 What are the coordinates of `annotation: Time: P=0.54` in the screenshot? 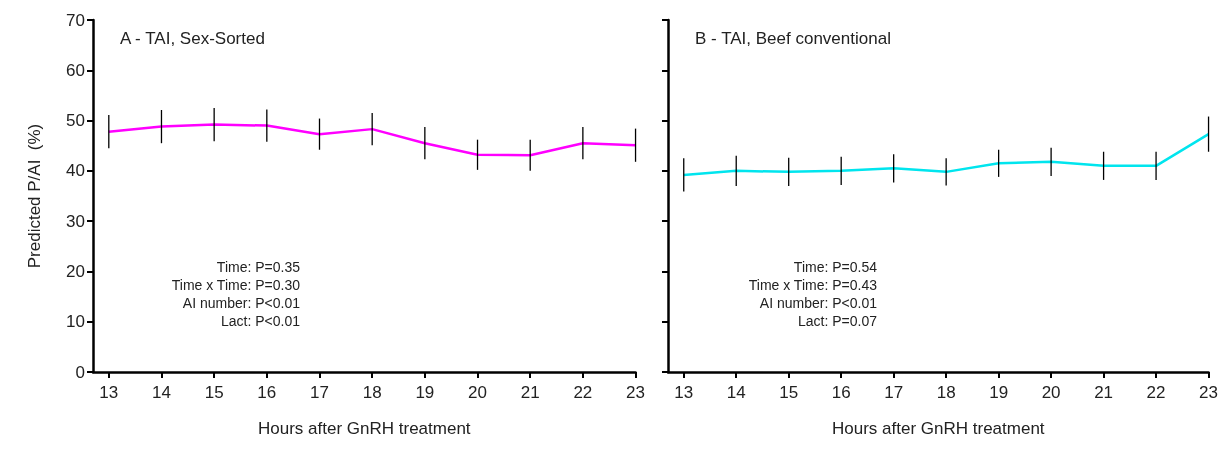 It's located at (835, 267).